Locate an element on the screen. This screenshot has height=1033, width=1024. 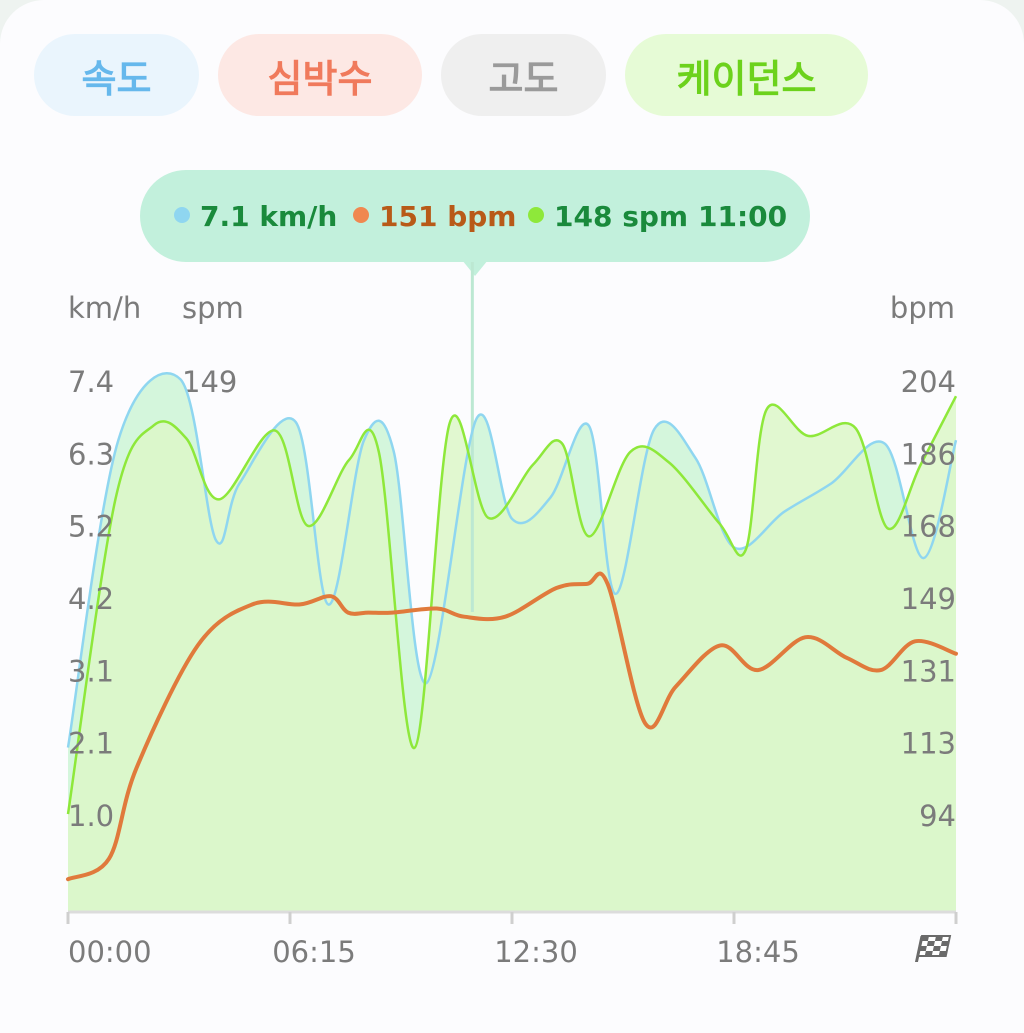
right-axis-ticks: 204 186 168 149 131 113 94 is located at coordinates (928, 599).